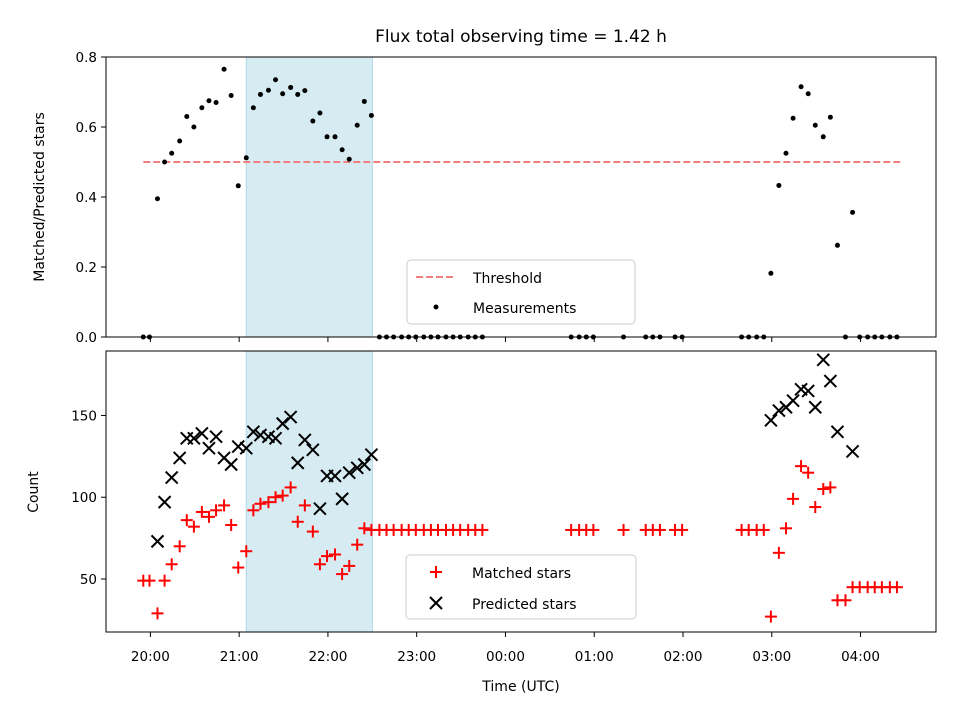  What do you see at coordinates (771, 657) in the screenshot?
I see `bottom-x-tick-label: 03:00` at bounding box center [771, 657].